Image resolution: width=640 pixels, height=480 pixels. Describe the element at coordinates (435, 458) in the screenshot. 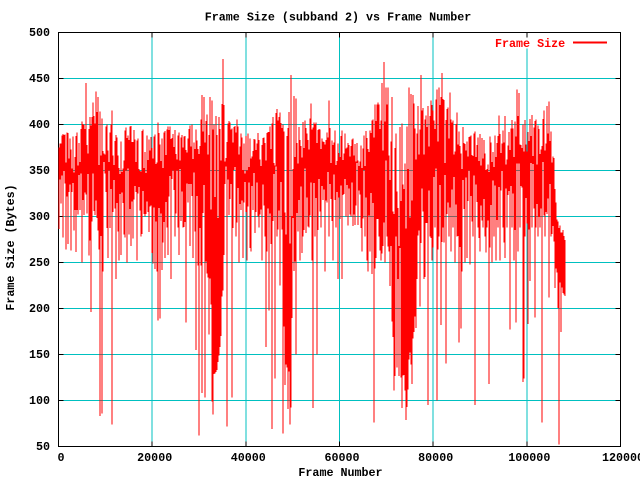

I see `svg-text: 80000` at that location.